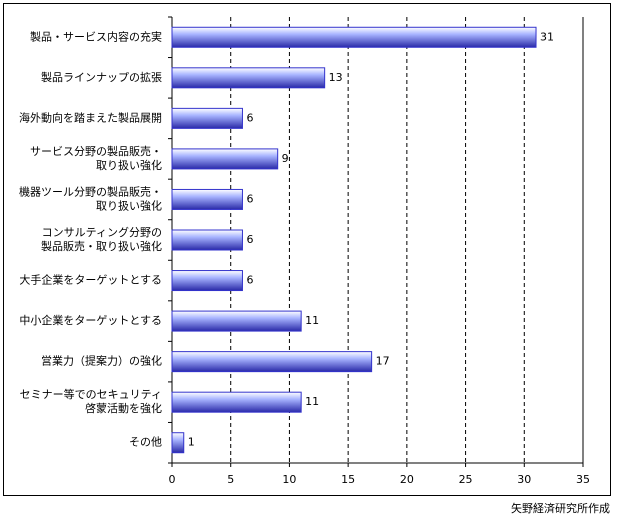 The width and height of the screenshot is (618, 521). What do you see at coordinates (407, 479) in the screenshot?
I see `x-tick-label: 20` at bounding box center [407, 479].